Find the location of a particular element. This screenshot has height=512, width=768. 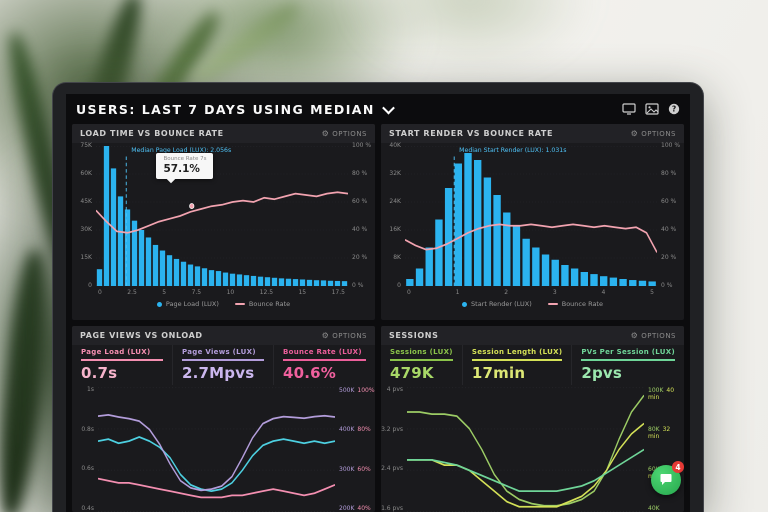

sessions-chart is located at coordinates (525, 449).